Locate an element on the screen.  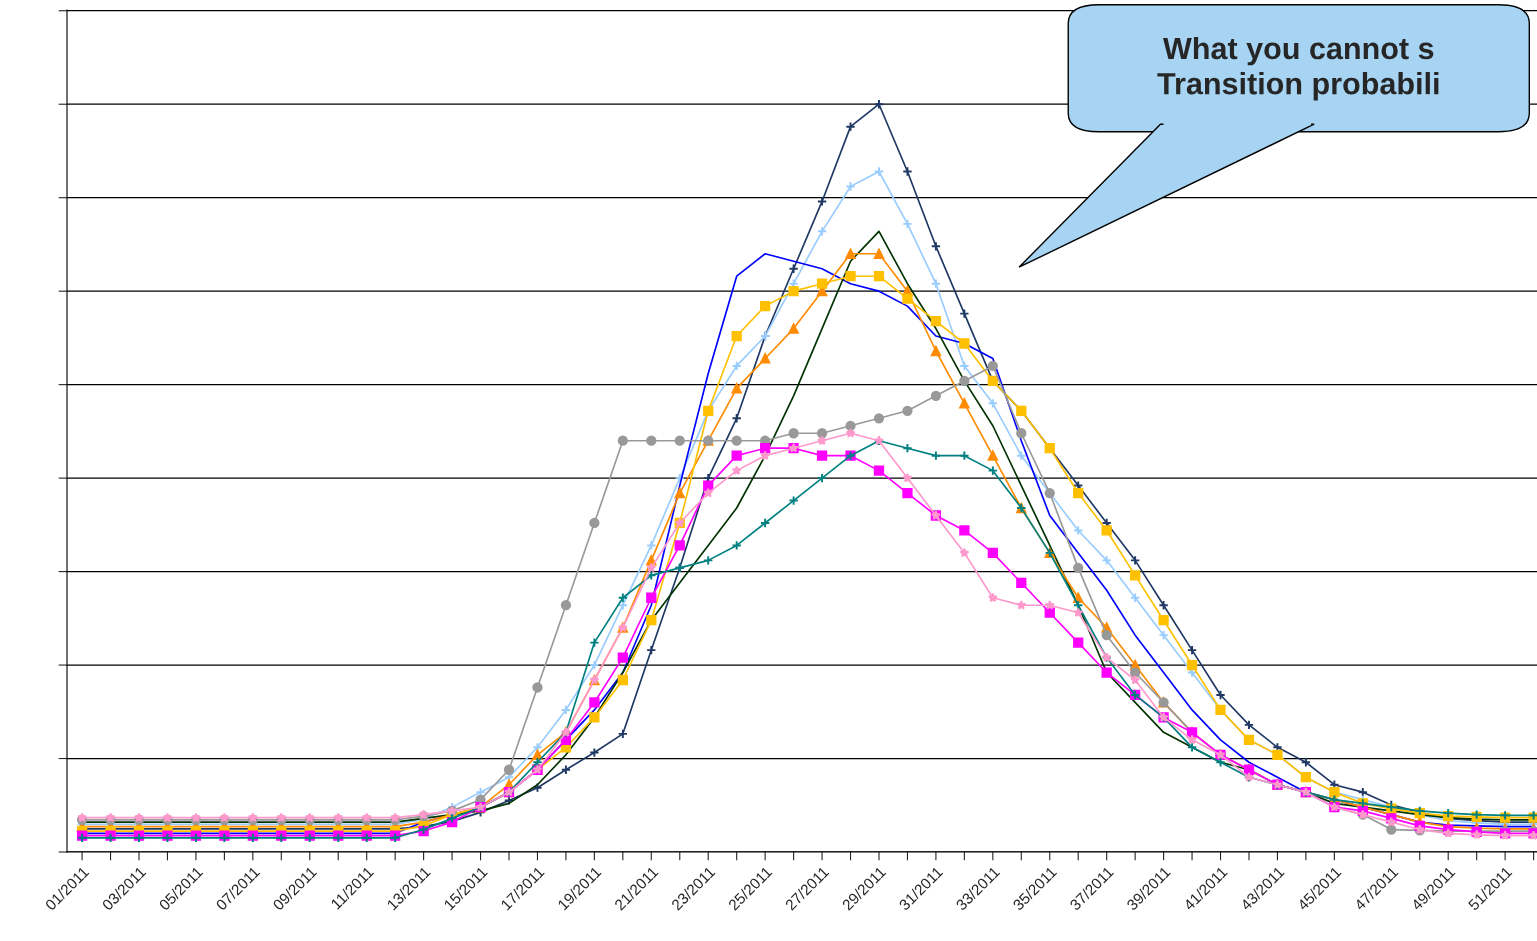
text: What you cannot s Transition probabili is located at coordinates (1298, 68).